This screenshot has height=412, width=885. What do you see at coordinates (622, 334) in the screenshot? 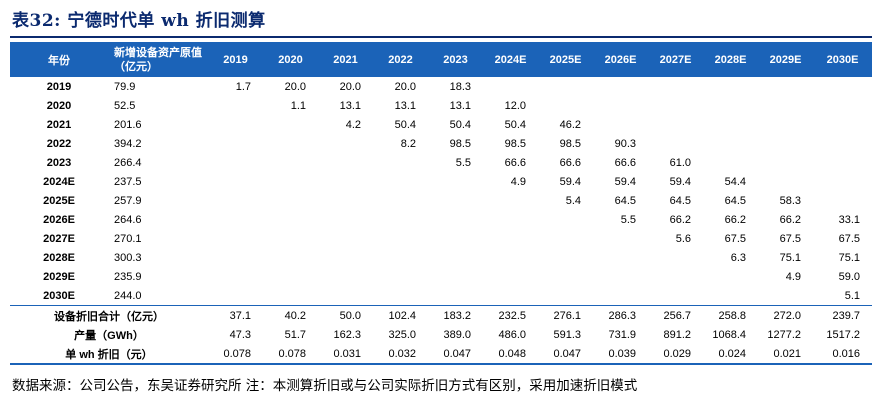
I see `summary-cell: 731.9` at bounding box center [622, 334].